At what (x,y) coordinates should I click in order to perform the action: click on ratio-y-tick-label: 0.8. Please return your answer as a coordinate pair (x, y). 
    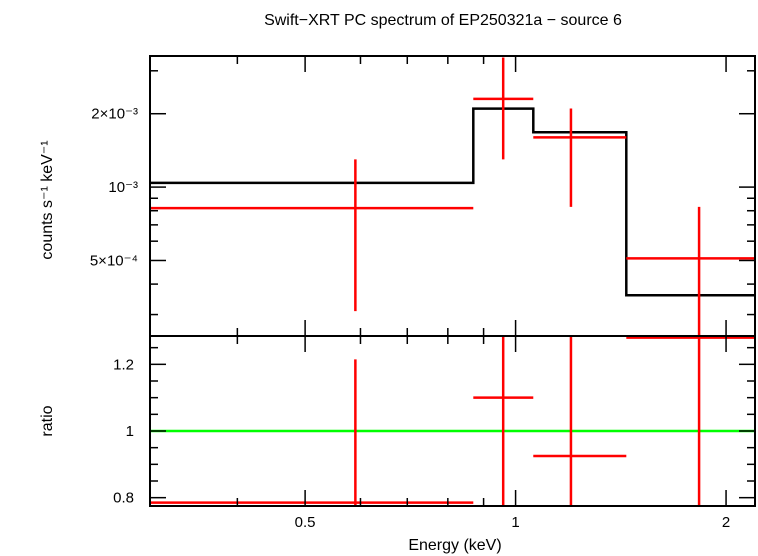
    Looking at the image, I should click on (123, 498).